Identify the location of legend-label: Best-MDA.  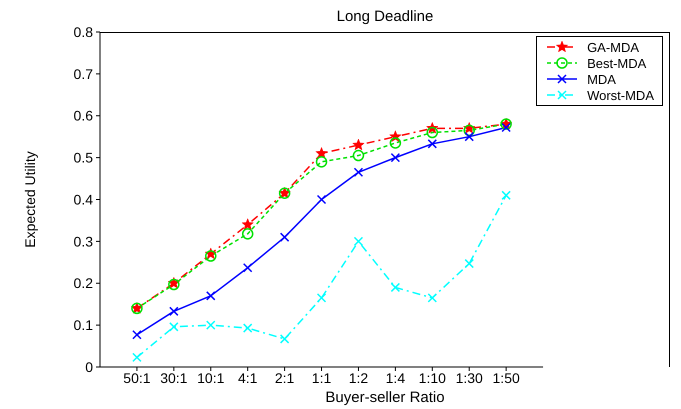
(616, 63).